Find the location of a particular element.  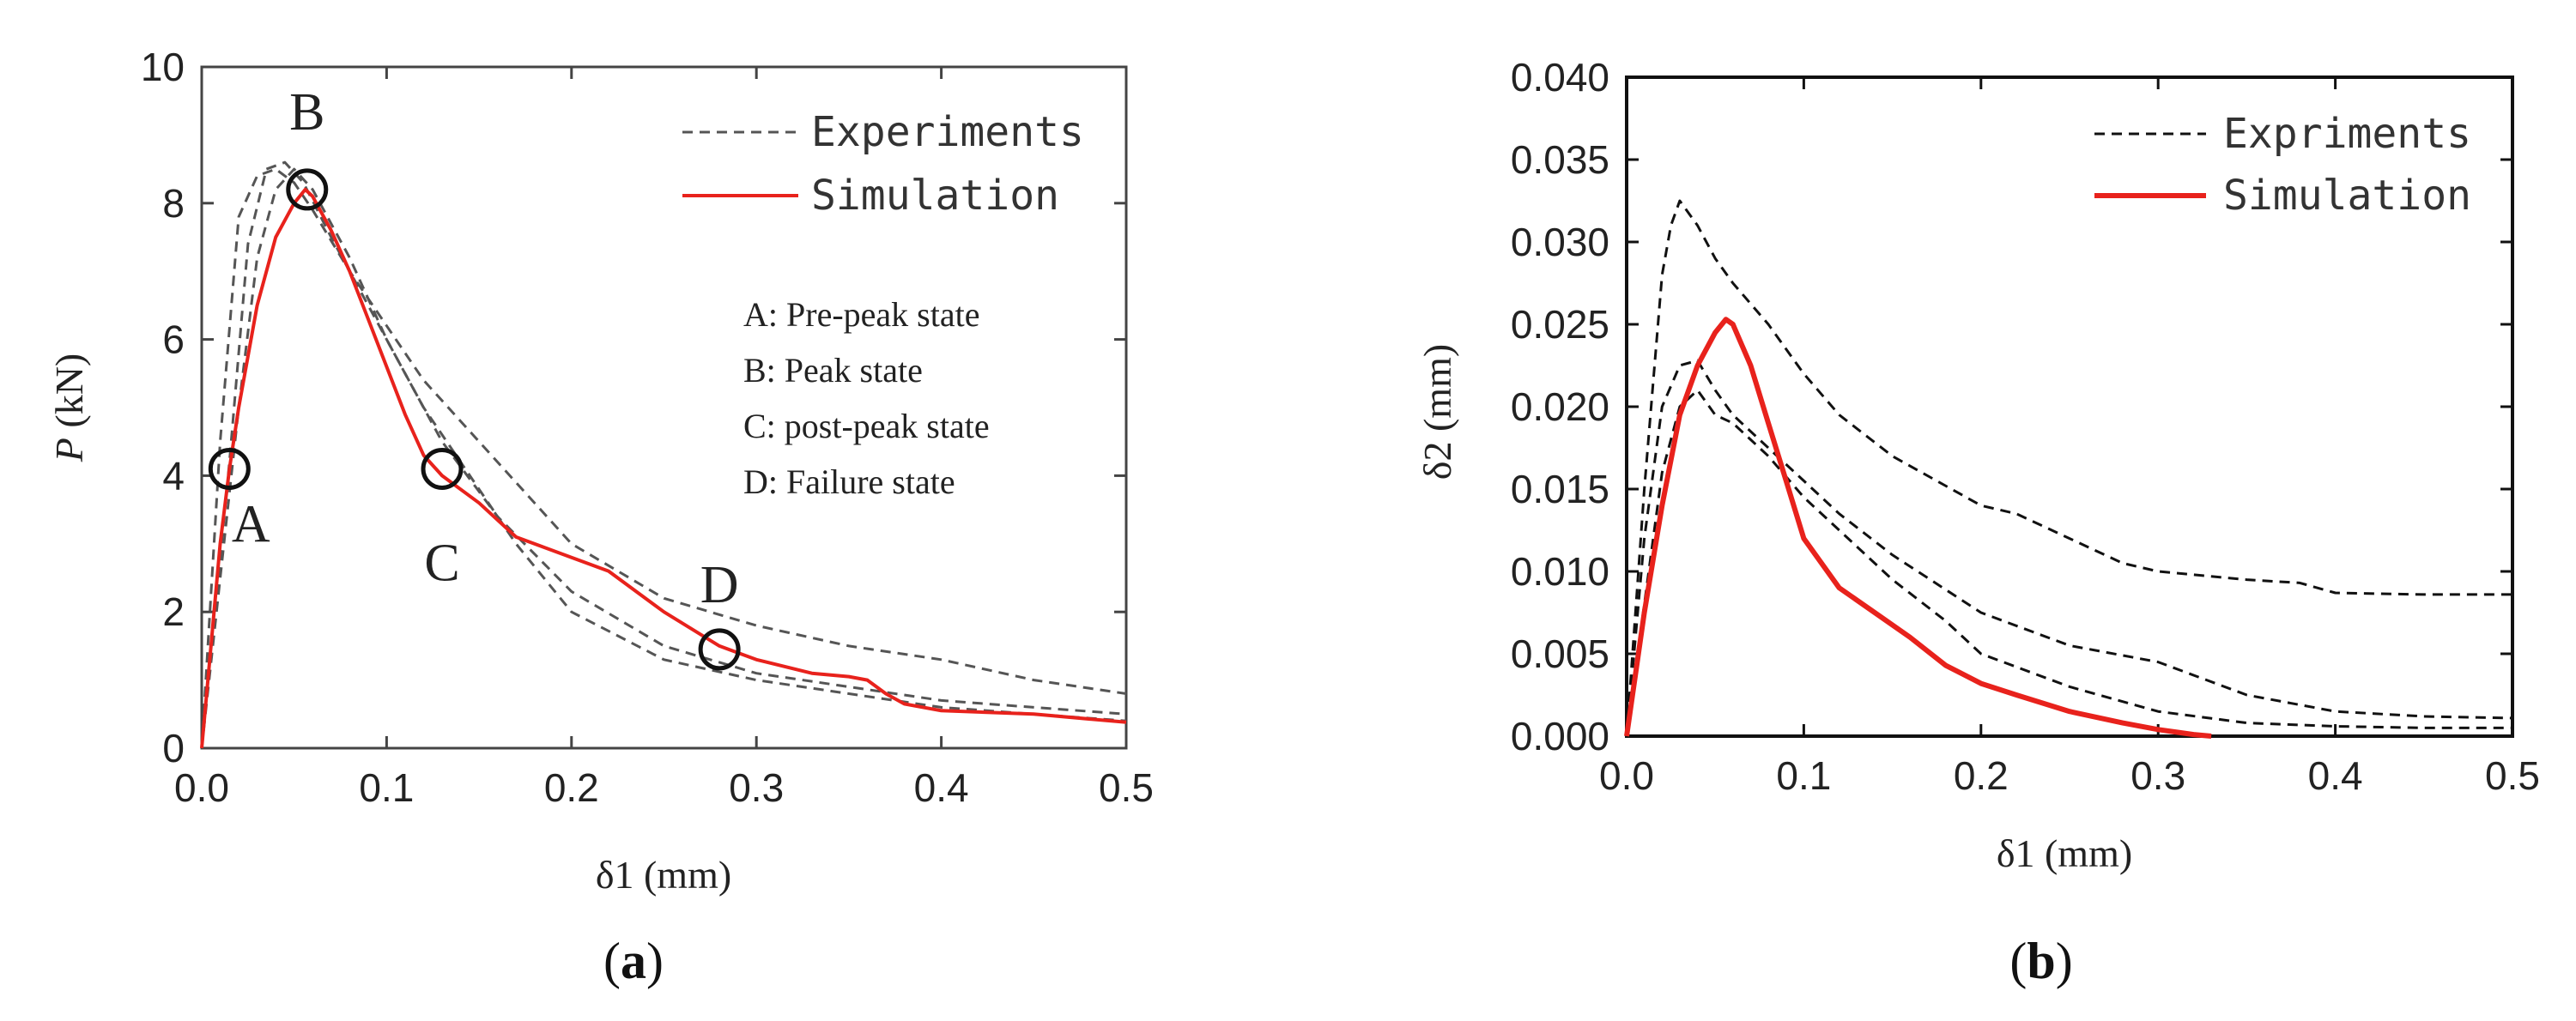

chart-a-legend-experiments: Experiments is located at coordinates (947, 132).